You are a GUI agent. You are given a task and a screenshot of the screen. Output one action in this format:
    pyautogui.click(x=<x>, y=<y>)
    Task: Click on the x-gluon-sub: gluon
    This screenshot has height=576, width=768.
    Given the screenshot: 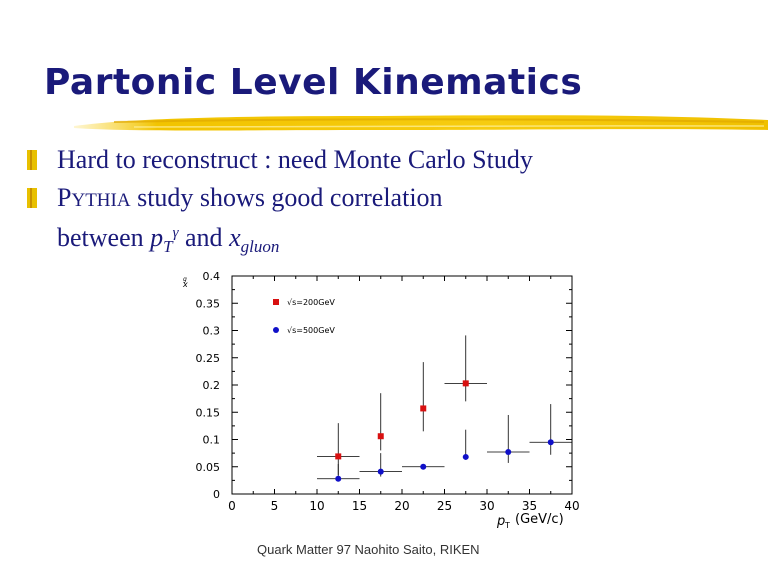 What is the action you would take?
    pyautogui.click(x=260, y=246)
    